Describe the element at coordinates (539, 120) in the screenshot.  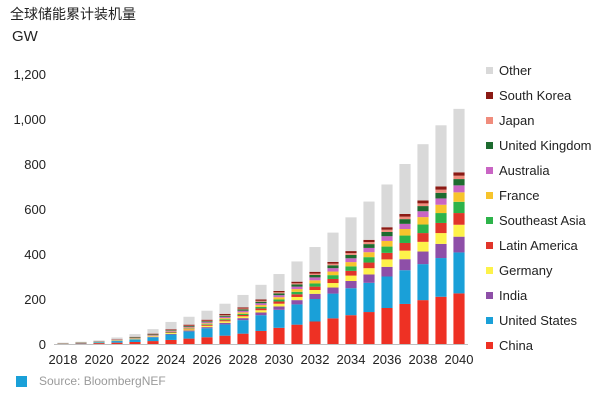
I see `legend-item: Japan` at that location.